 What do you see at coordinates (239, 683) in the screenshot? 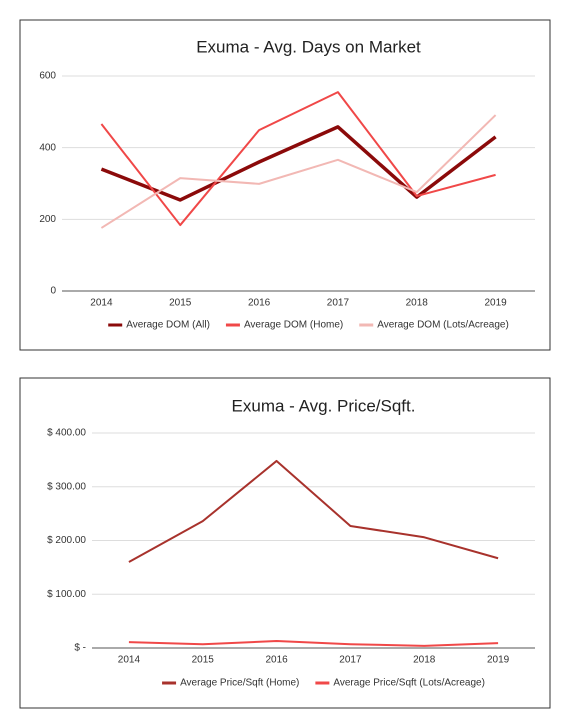
I see `legend-label: Average Price/Sqft (Home)` at bounding box center [239, 683].